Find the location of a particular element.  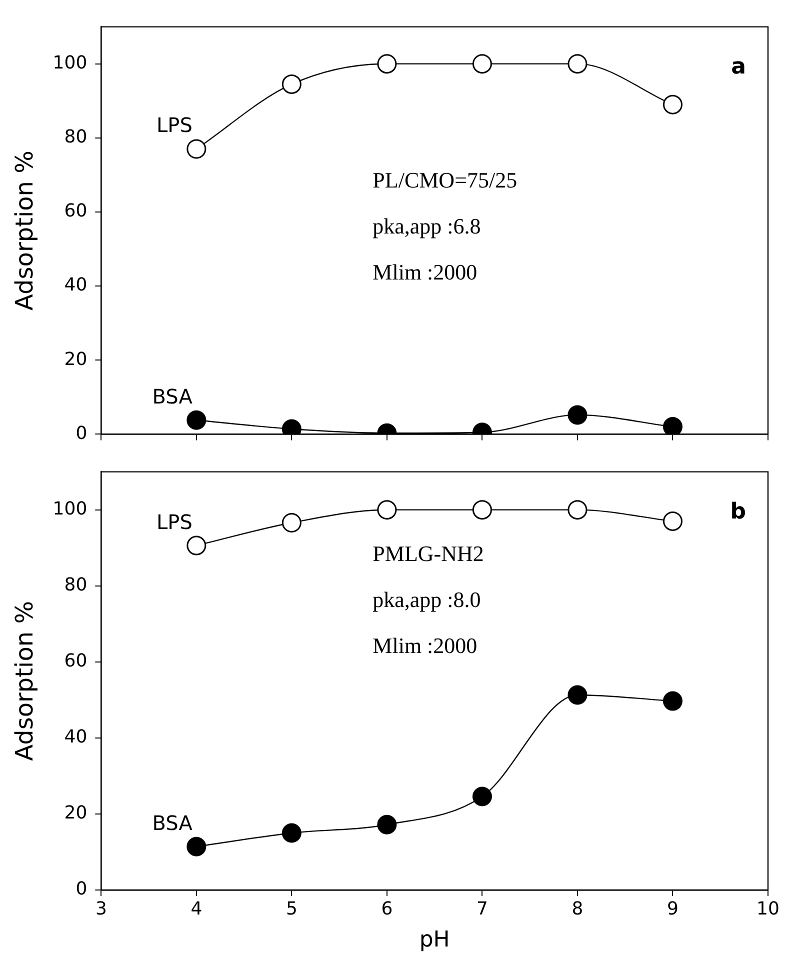

x-tick-label: 10 is located at coordinates (768, 909).